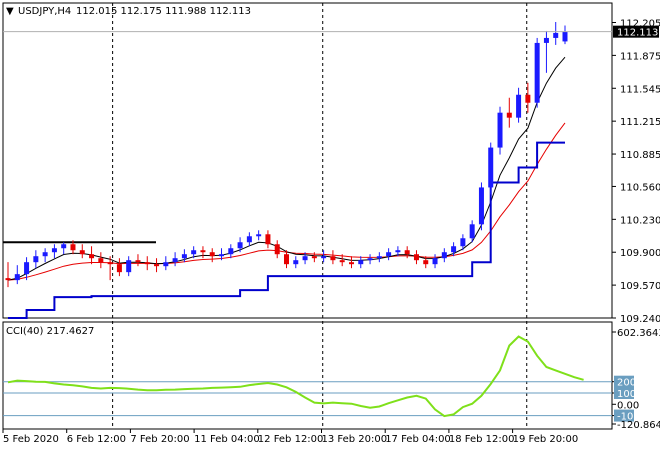  I want to click on price-tick-label: 111.875, so click(640, 56).